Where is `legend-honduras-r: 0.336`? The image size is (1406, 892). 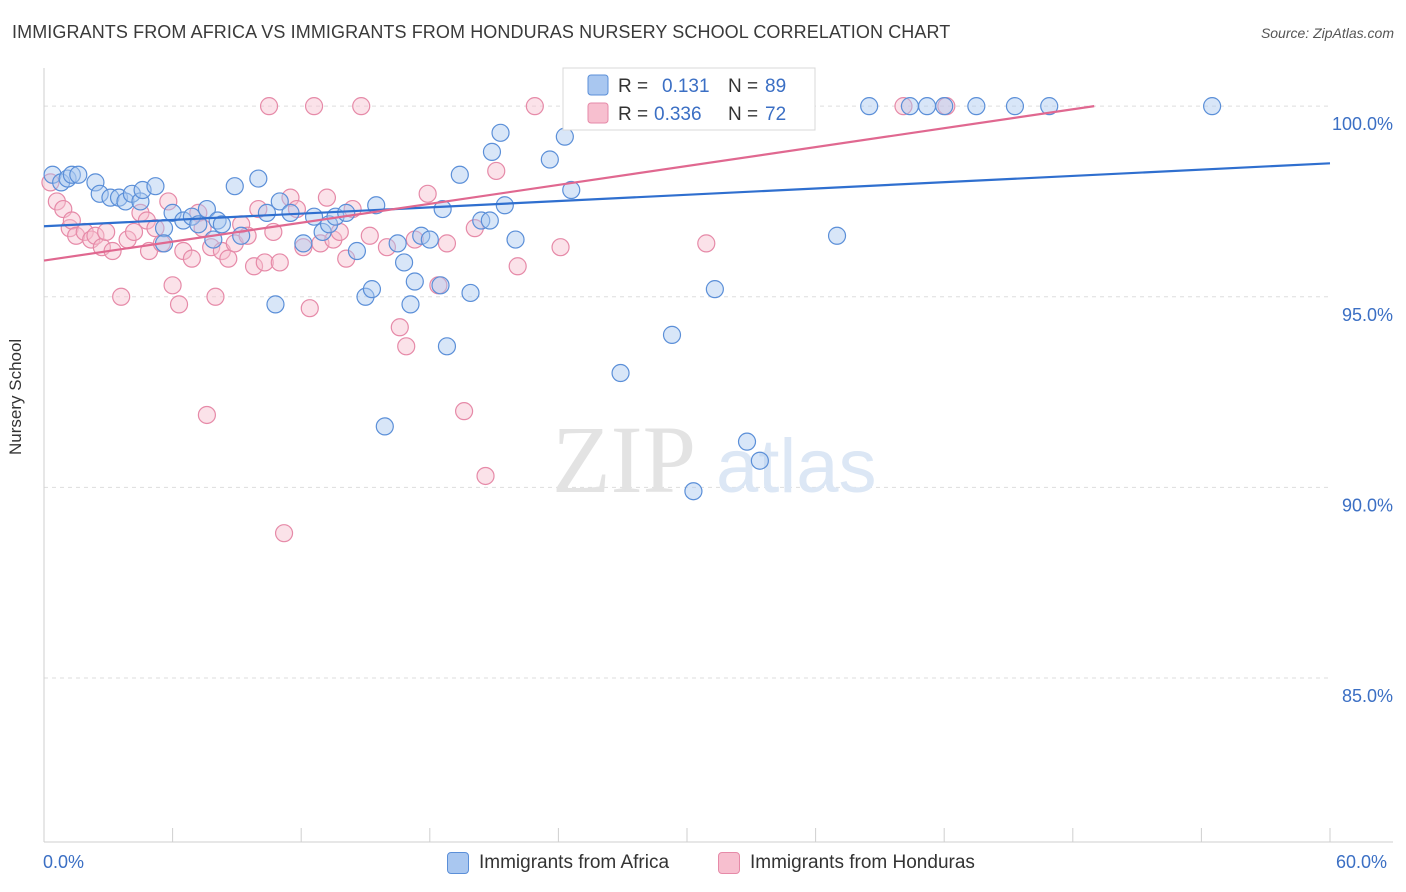
legend-honduras-r: 0.336 is located at coordinates (678, 114).